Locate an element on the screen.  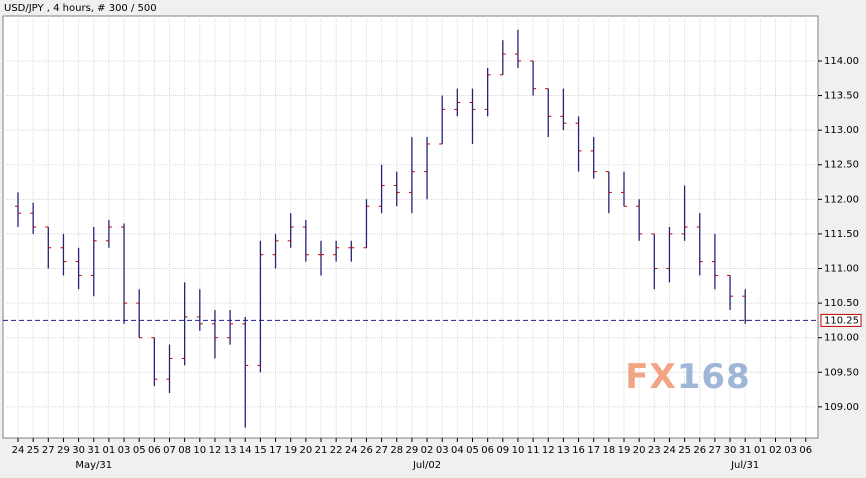
y-tick-label: 109.50 is located at coordinates (841, 372).